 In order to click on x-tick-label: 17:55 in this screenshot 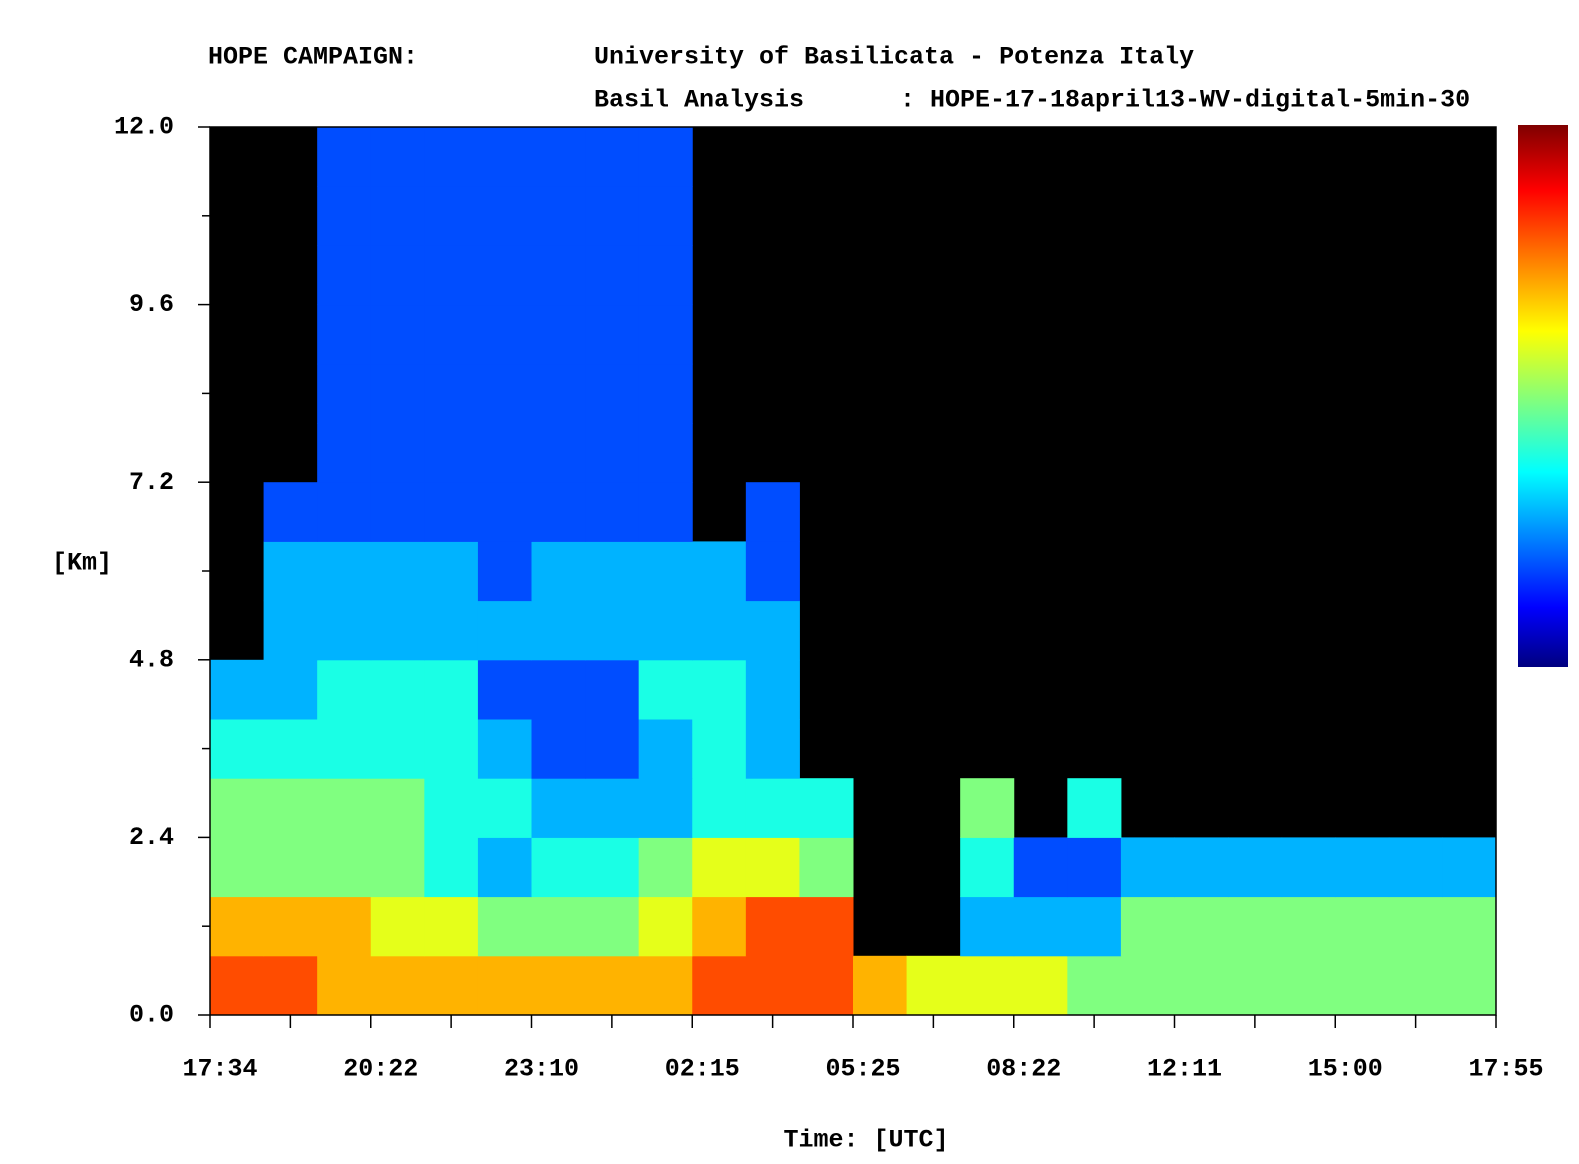, I will do `click(1505, 1069)`.